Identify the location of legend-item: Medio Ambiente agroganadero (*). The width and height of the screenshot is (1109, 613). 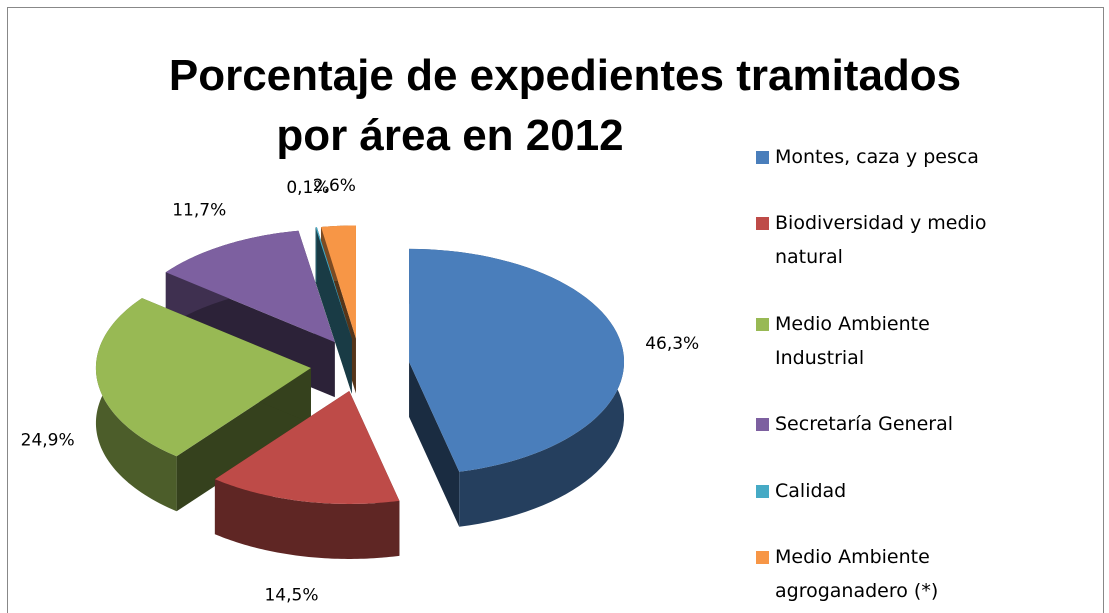
(886, 574).